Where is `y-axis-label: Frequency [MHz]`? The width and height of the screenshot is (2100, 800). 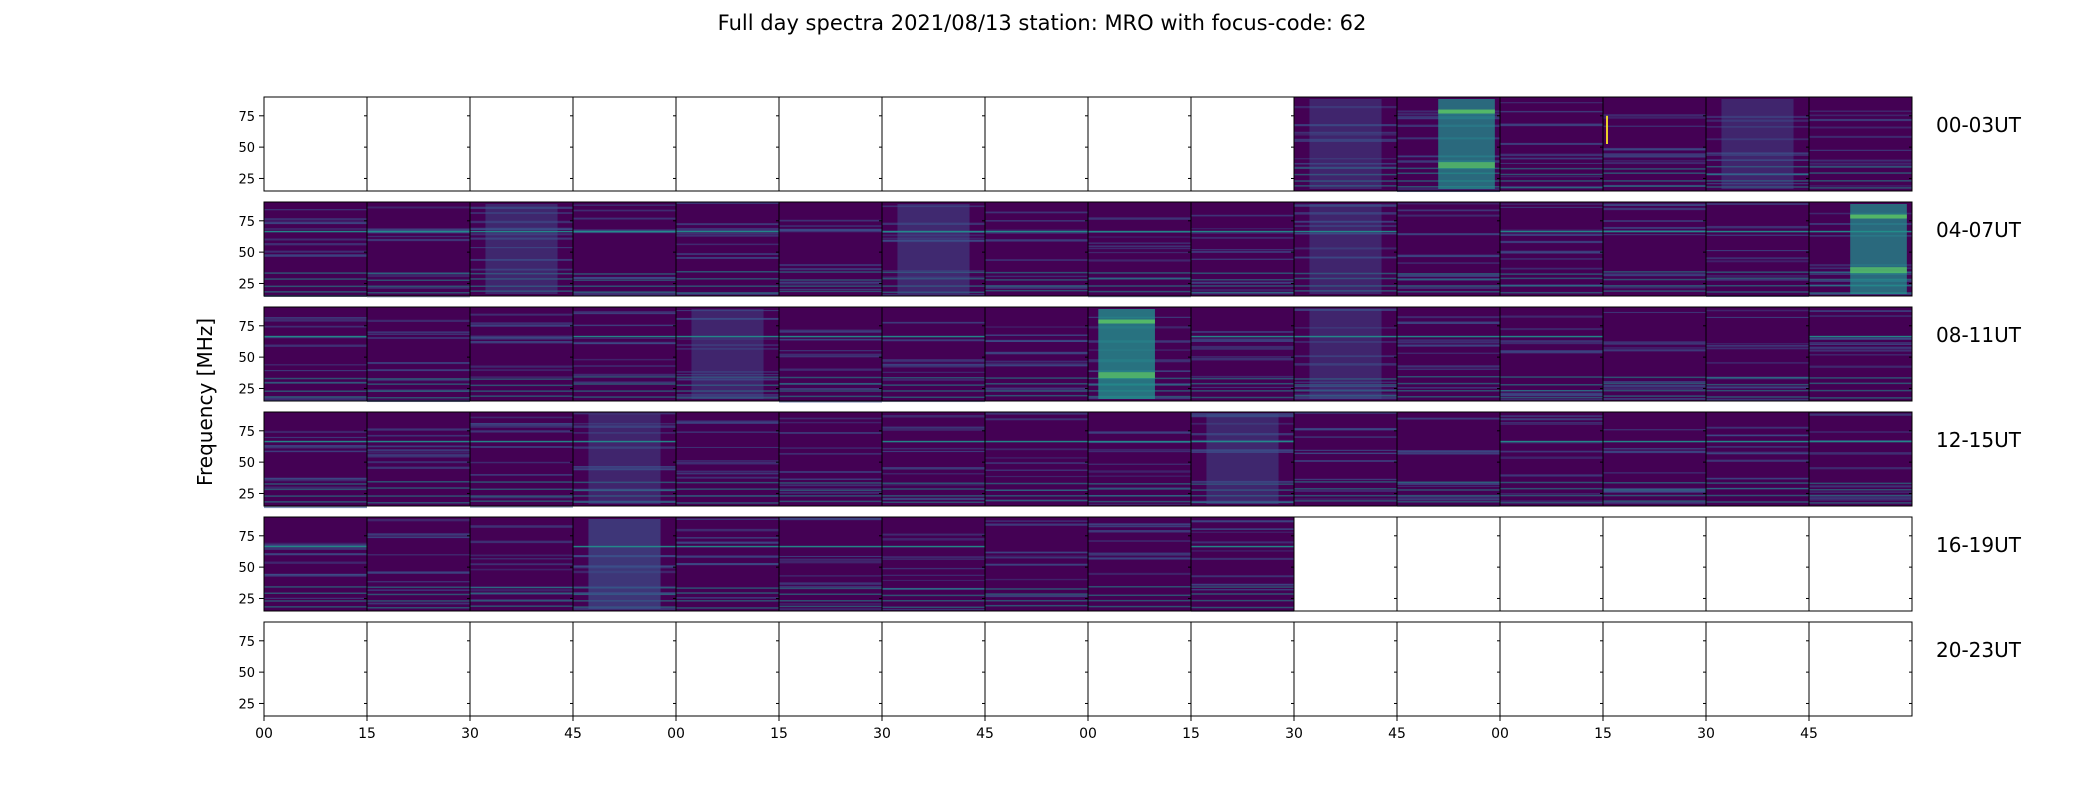 y-axis-label: Frequency [MHz] is located at coordinates (205, 402).